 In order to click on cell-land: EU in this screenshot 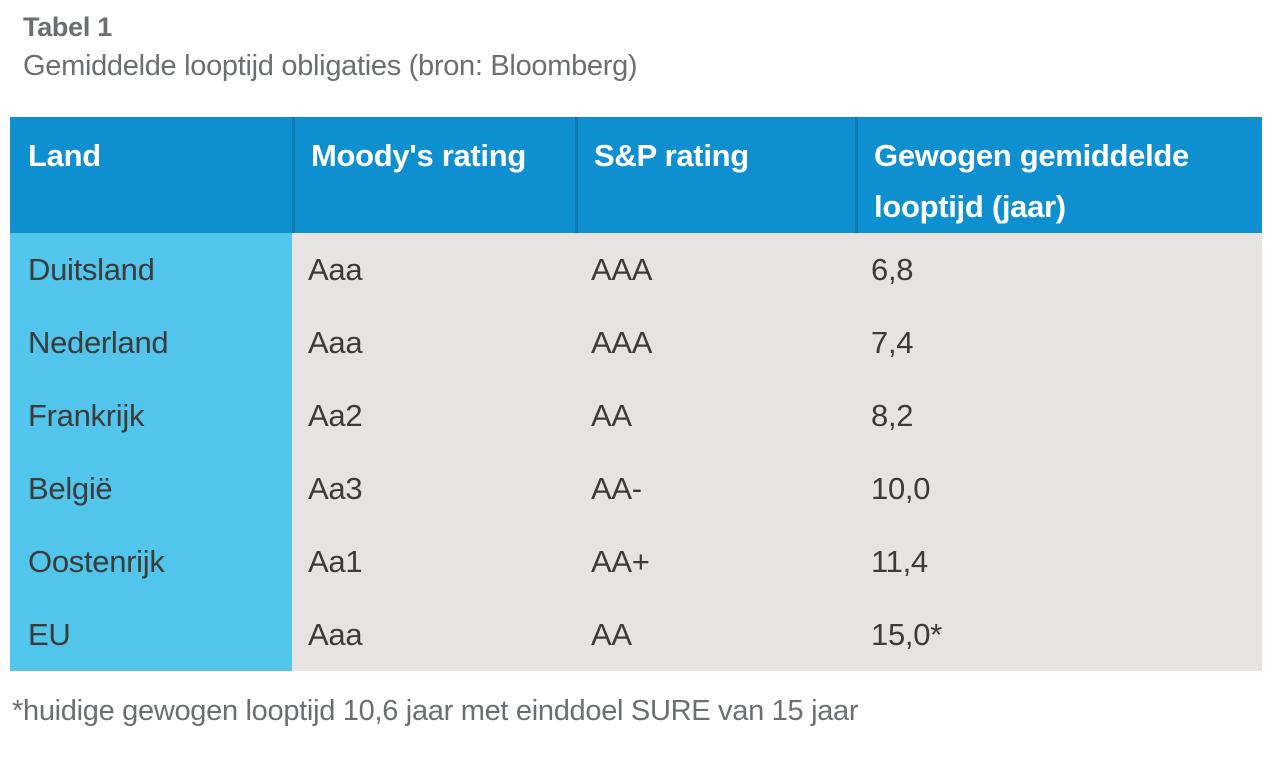, I will do `click(151, 634)`.